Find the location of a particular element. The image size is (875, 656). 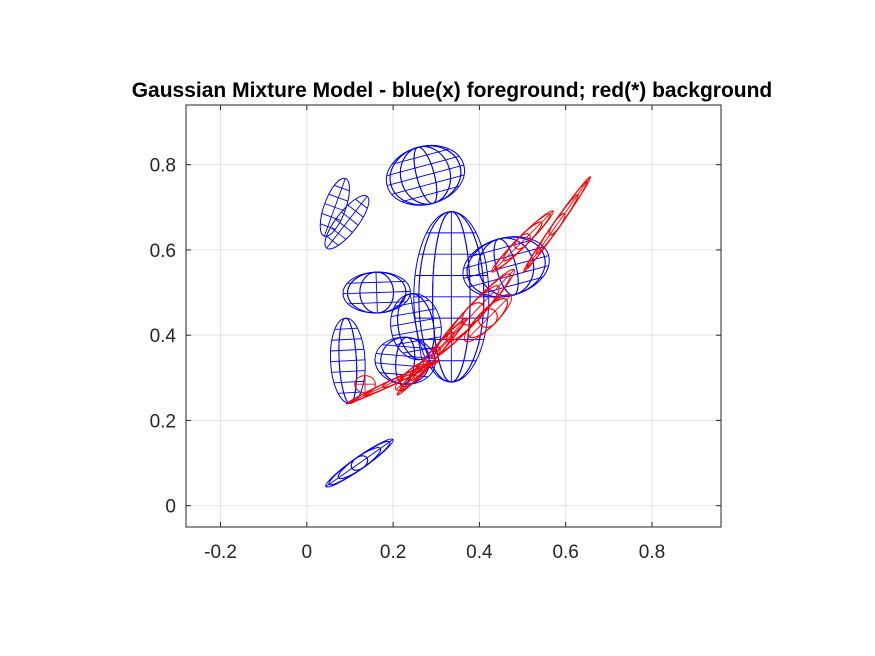

y-tick-label: 0 is located at coordinates (170, 507).